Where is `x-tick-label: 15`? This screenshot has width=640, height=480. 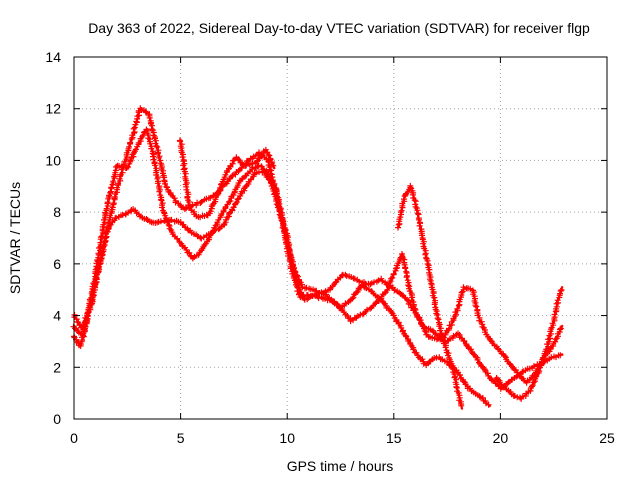
x-tick-label: 15 is located at coordinates (394, 438).